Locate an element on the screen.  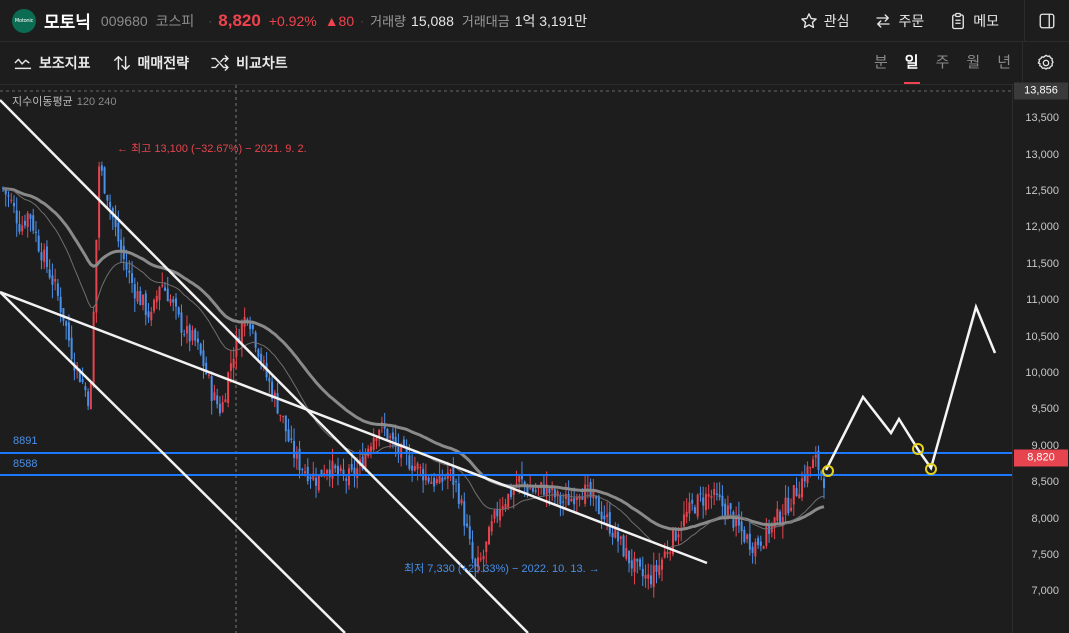
y-tick: 10,500 is located at coordinates (1042, 337).